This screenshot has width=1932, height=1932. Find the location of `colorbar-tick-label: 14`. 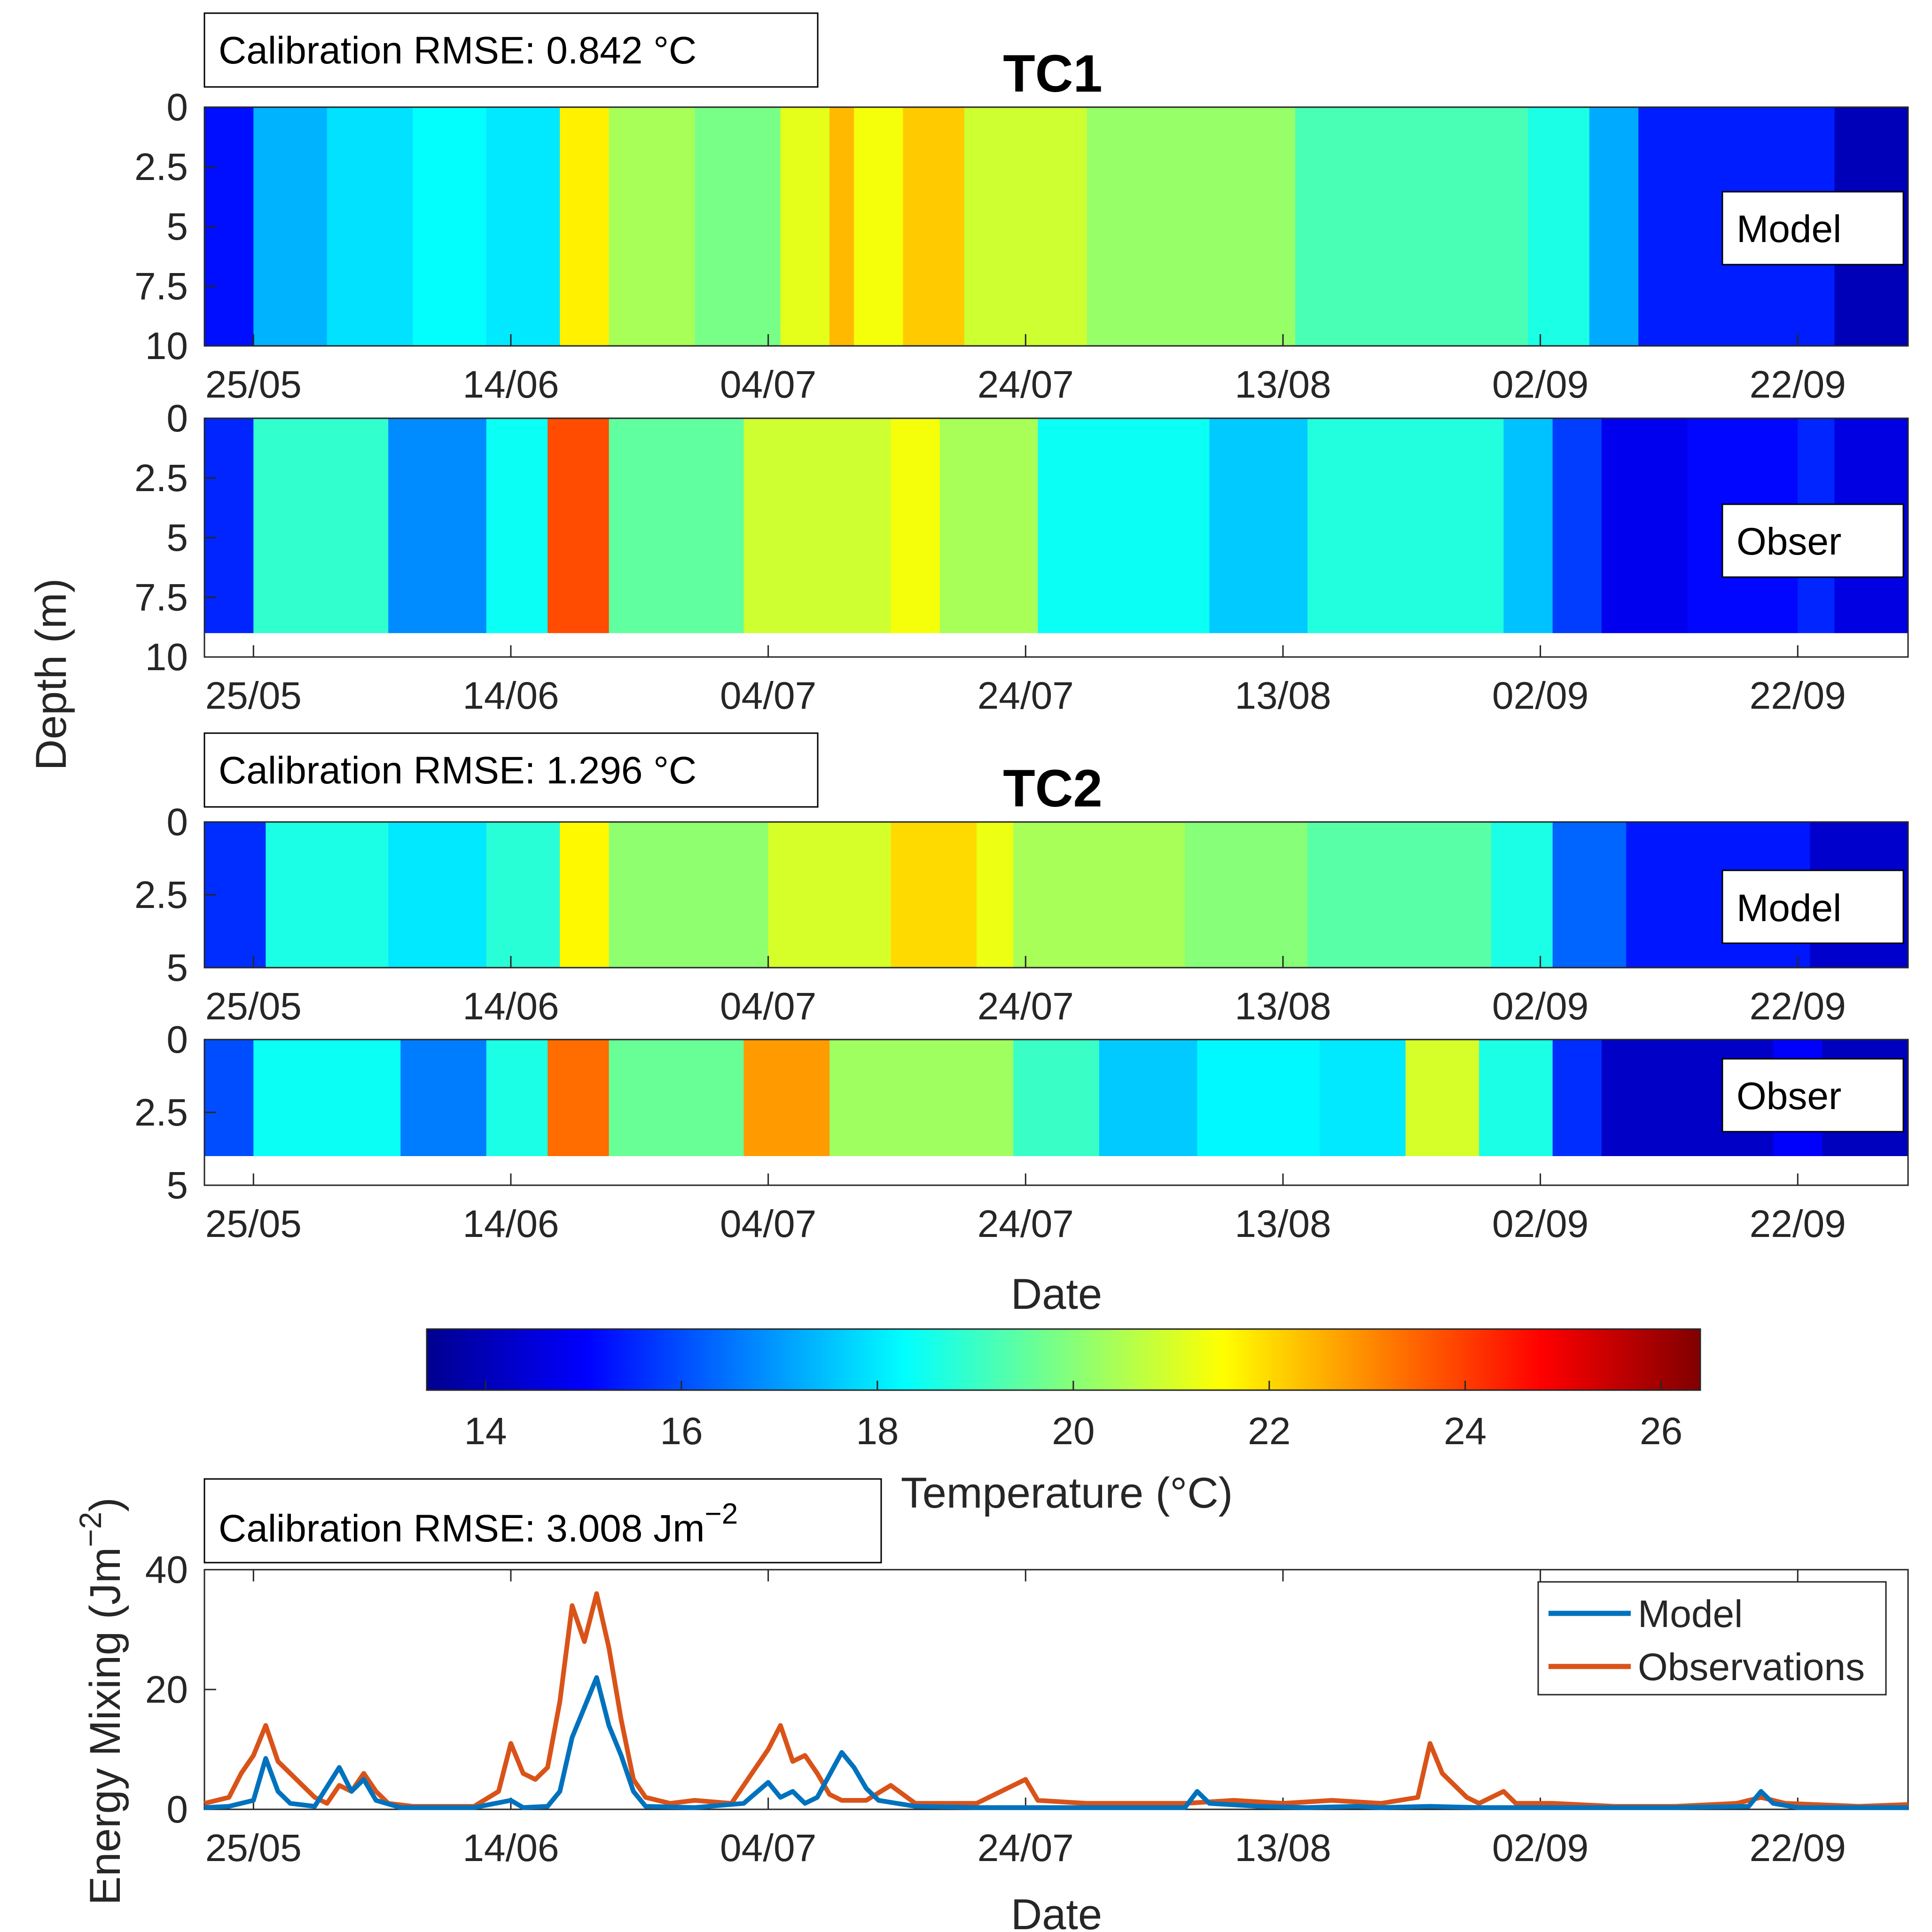

colorbar-tick-label: 14 is located at coordinates (485, 1431).